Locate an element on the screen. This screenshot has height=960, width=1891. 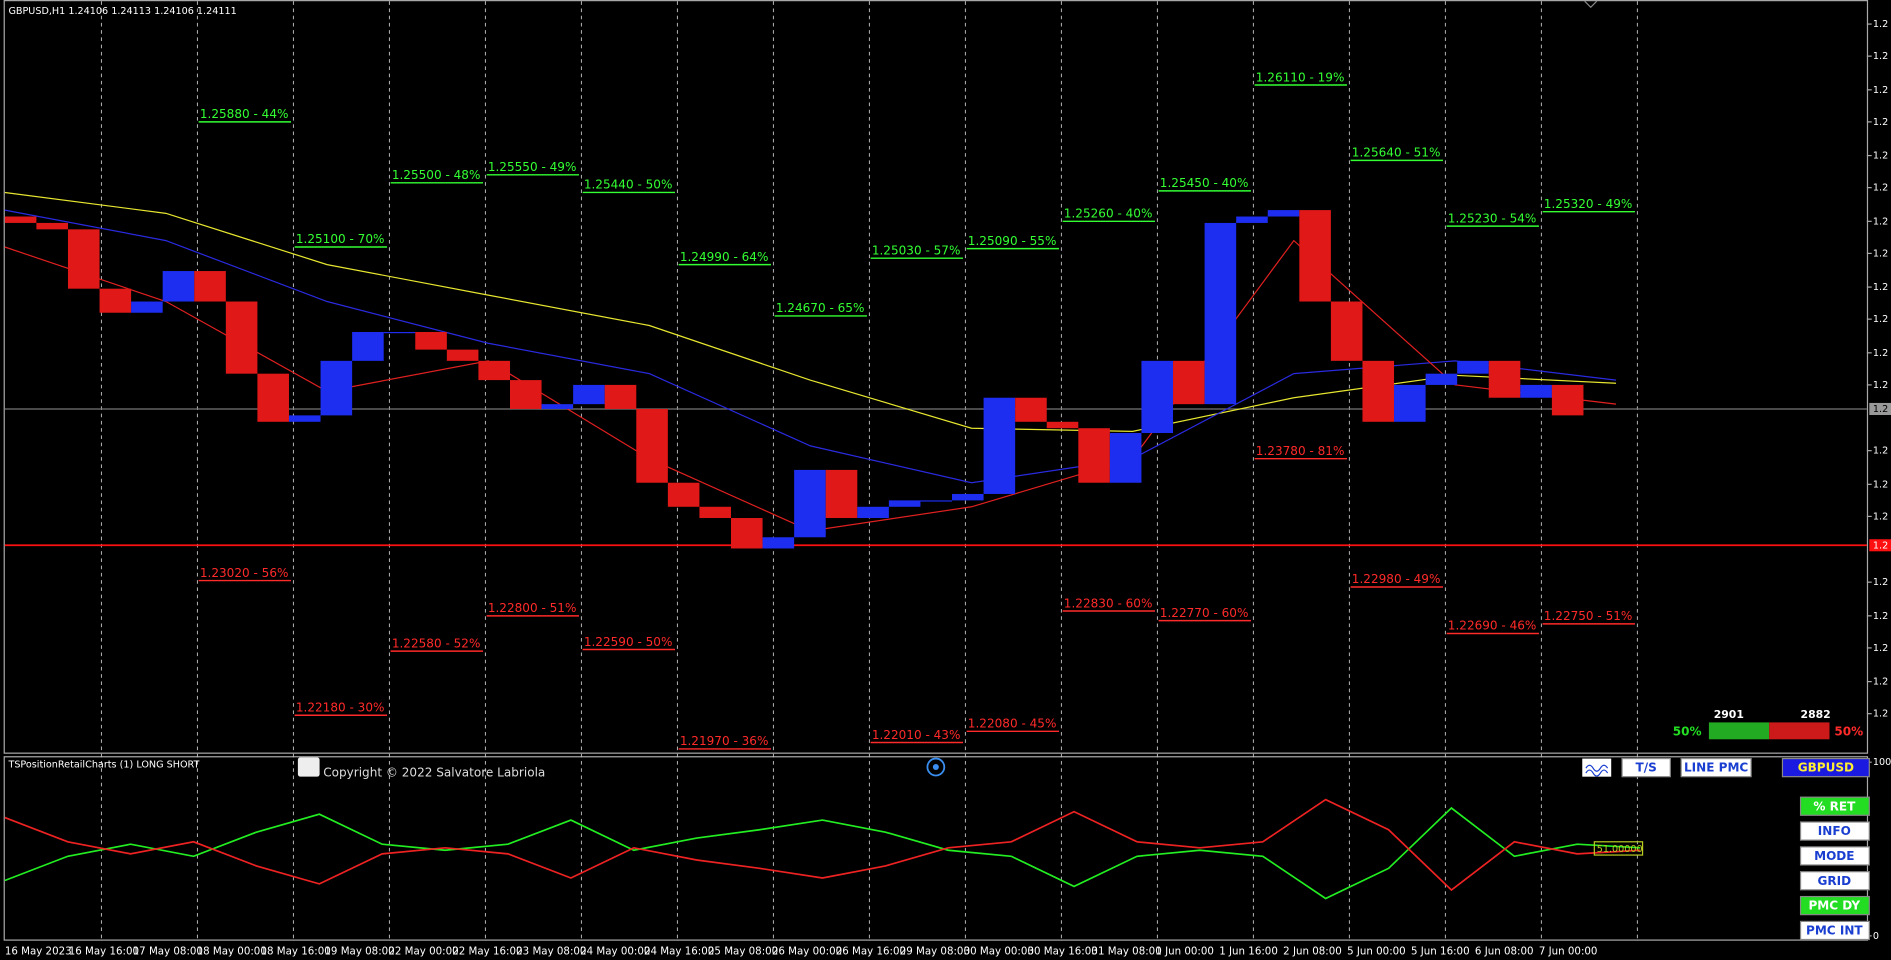
level-label: 1.25550 - 49% is located at coordinates (532, 167).